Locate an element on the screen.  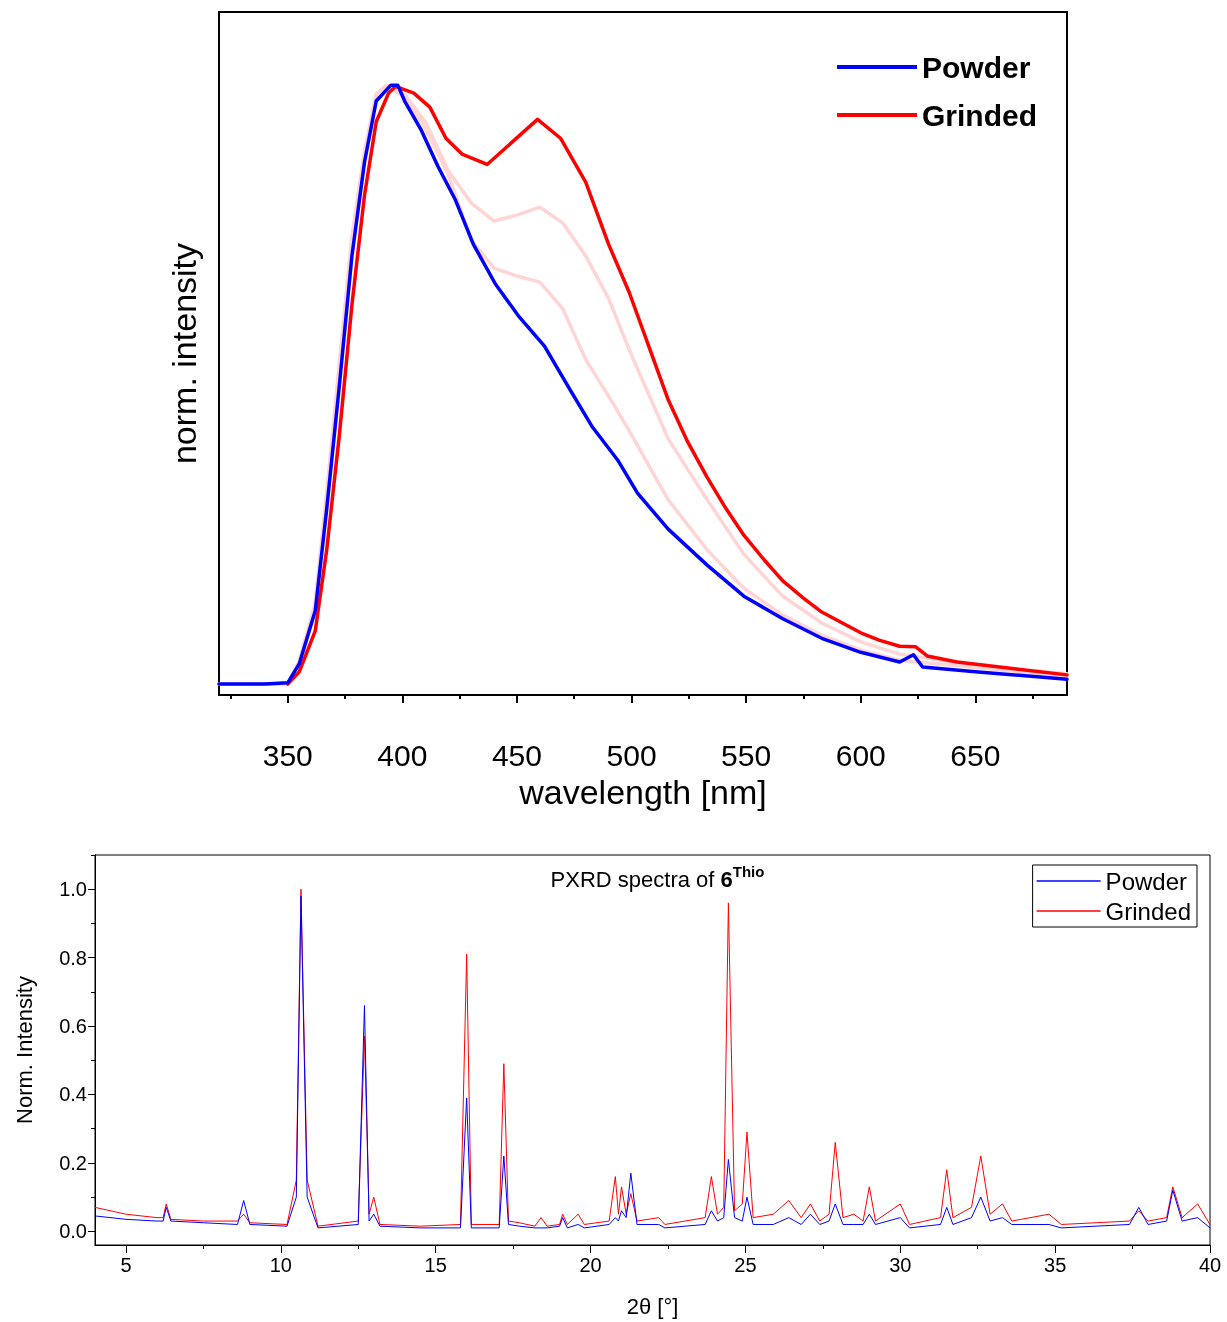
y-tick-label: 0.0 is located at coordinates (73, 1231).